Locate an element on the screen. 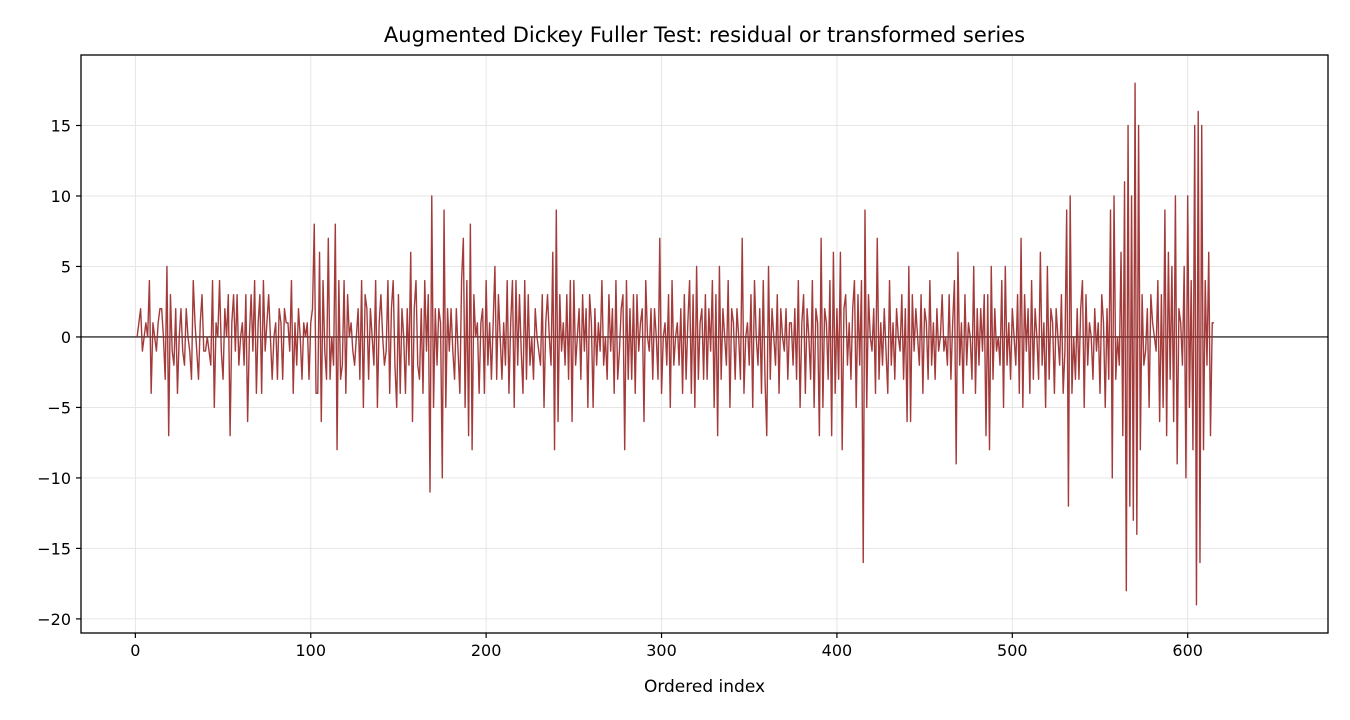 Image resolution: width=1350 pixels, height=720 pixels. y-tick-label: 5 is located at coordinates (66, 266).